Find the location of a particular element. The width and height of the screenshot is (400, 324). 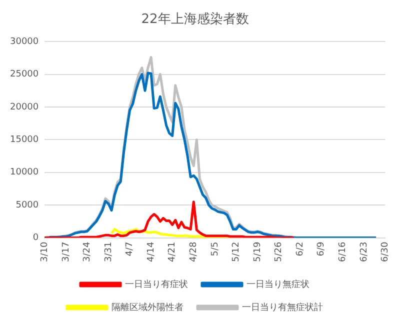

x-tick-label: 4/7 is located at coordinates (130, 249).